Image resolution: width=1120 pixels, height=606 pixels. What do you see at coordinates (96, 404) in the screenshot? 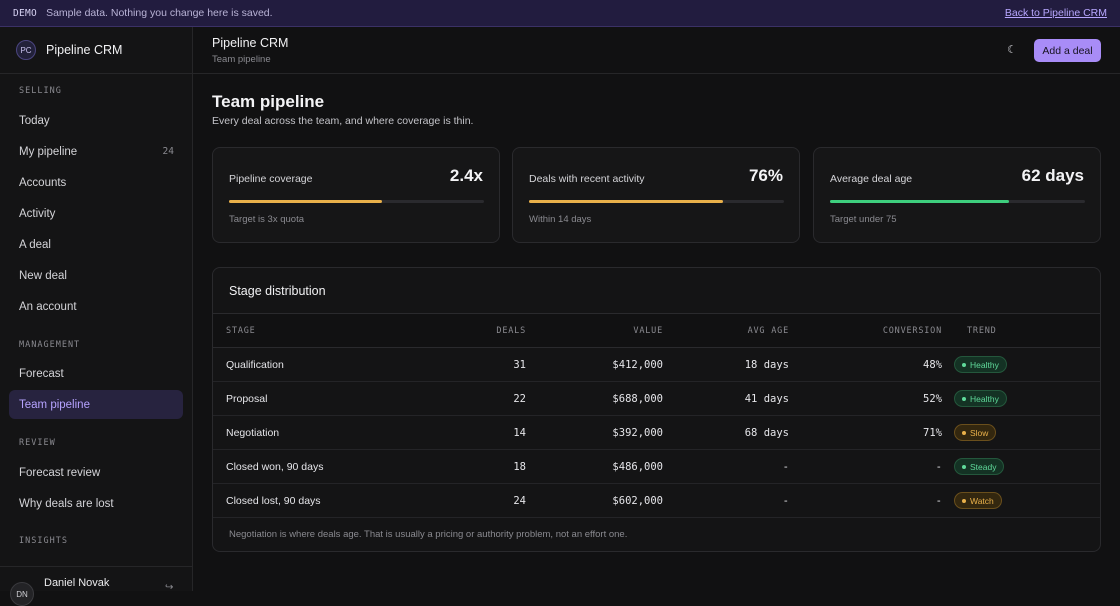
I see `sidebar-item-team-pipeline: Team pipeline` at bounding box center [96, 404].